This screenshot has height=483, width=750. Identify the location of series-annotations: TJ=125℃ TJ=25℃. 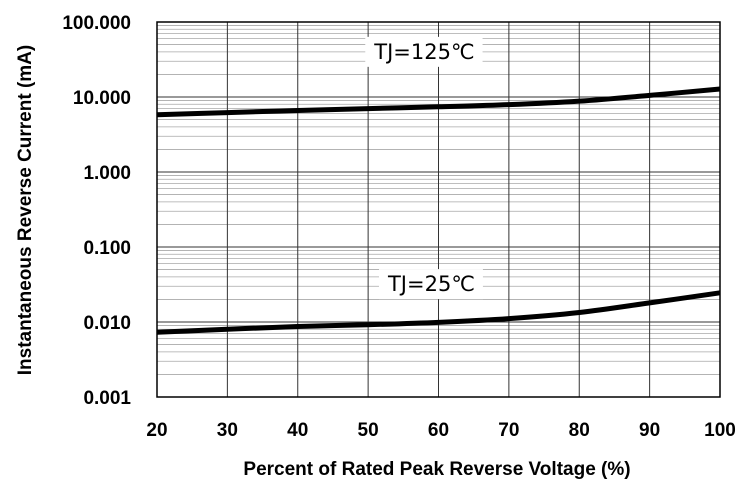
(424, 168).